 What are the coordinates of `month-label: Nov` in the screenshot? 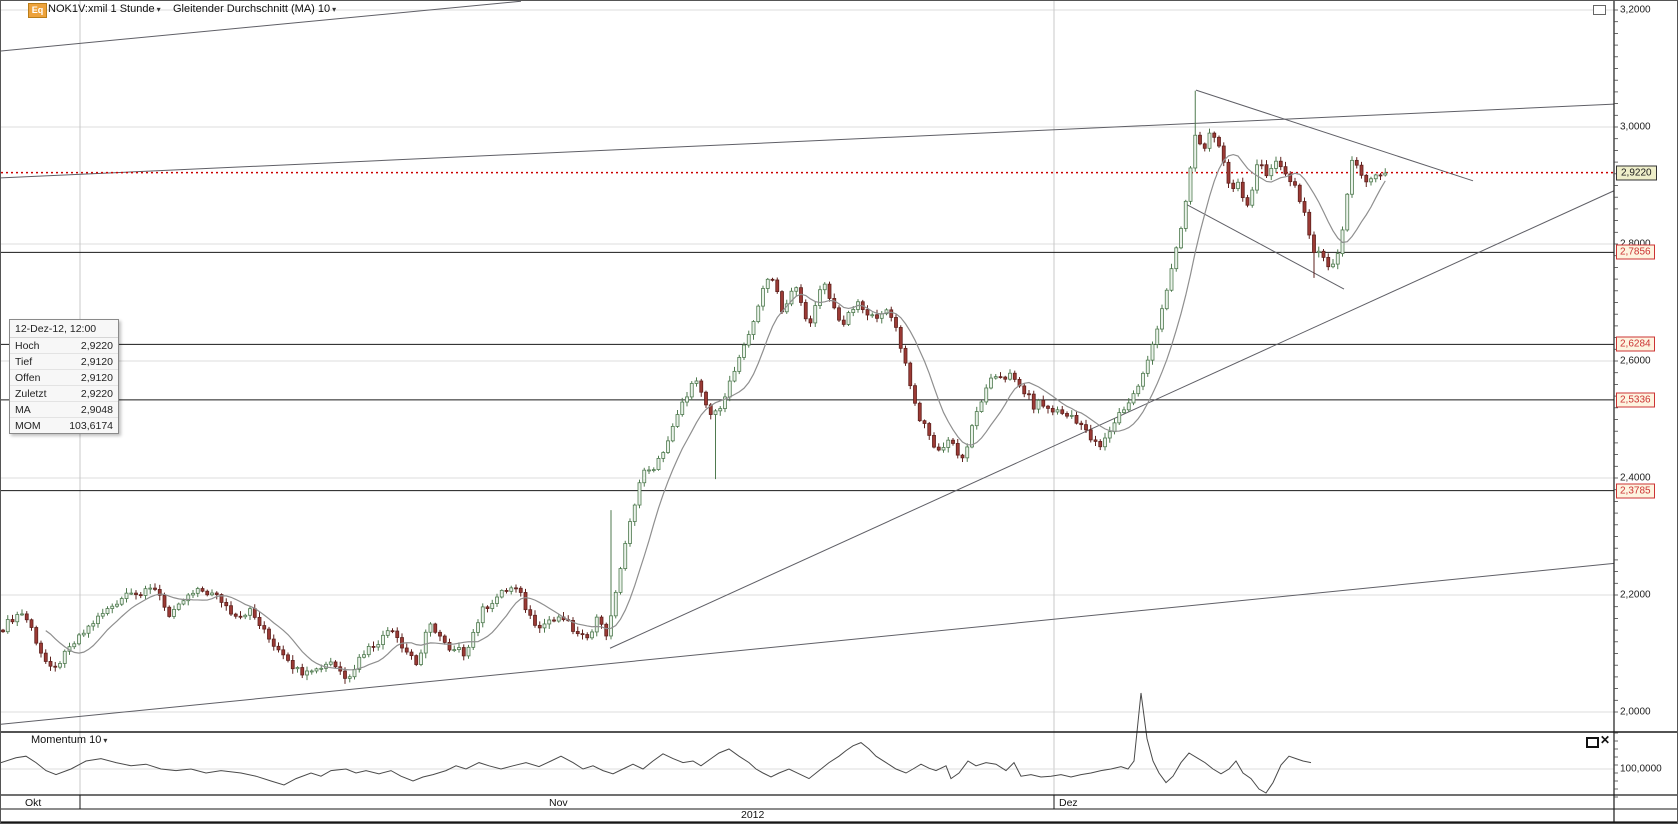 It's located at (558, 803).